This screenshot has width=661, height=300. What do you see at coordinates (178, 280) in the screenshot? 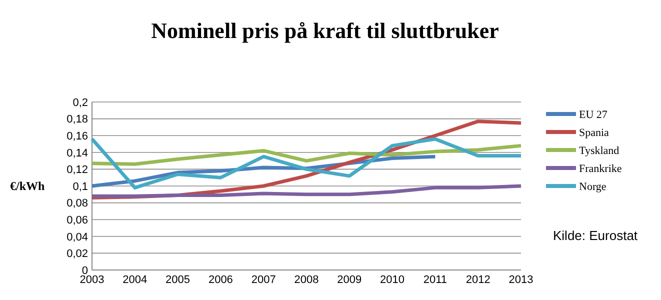
I see `x-tick-label: 2005` at bounding box center [178, 280].